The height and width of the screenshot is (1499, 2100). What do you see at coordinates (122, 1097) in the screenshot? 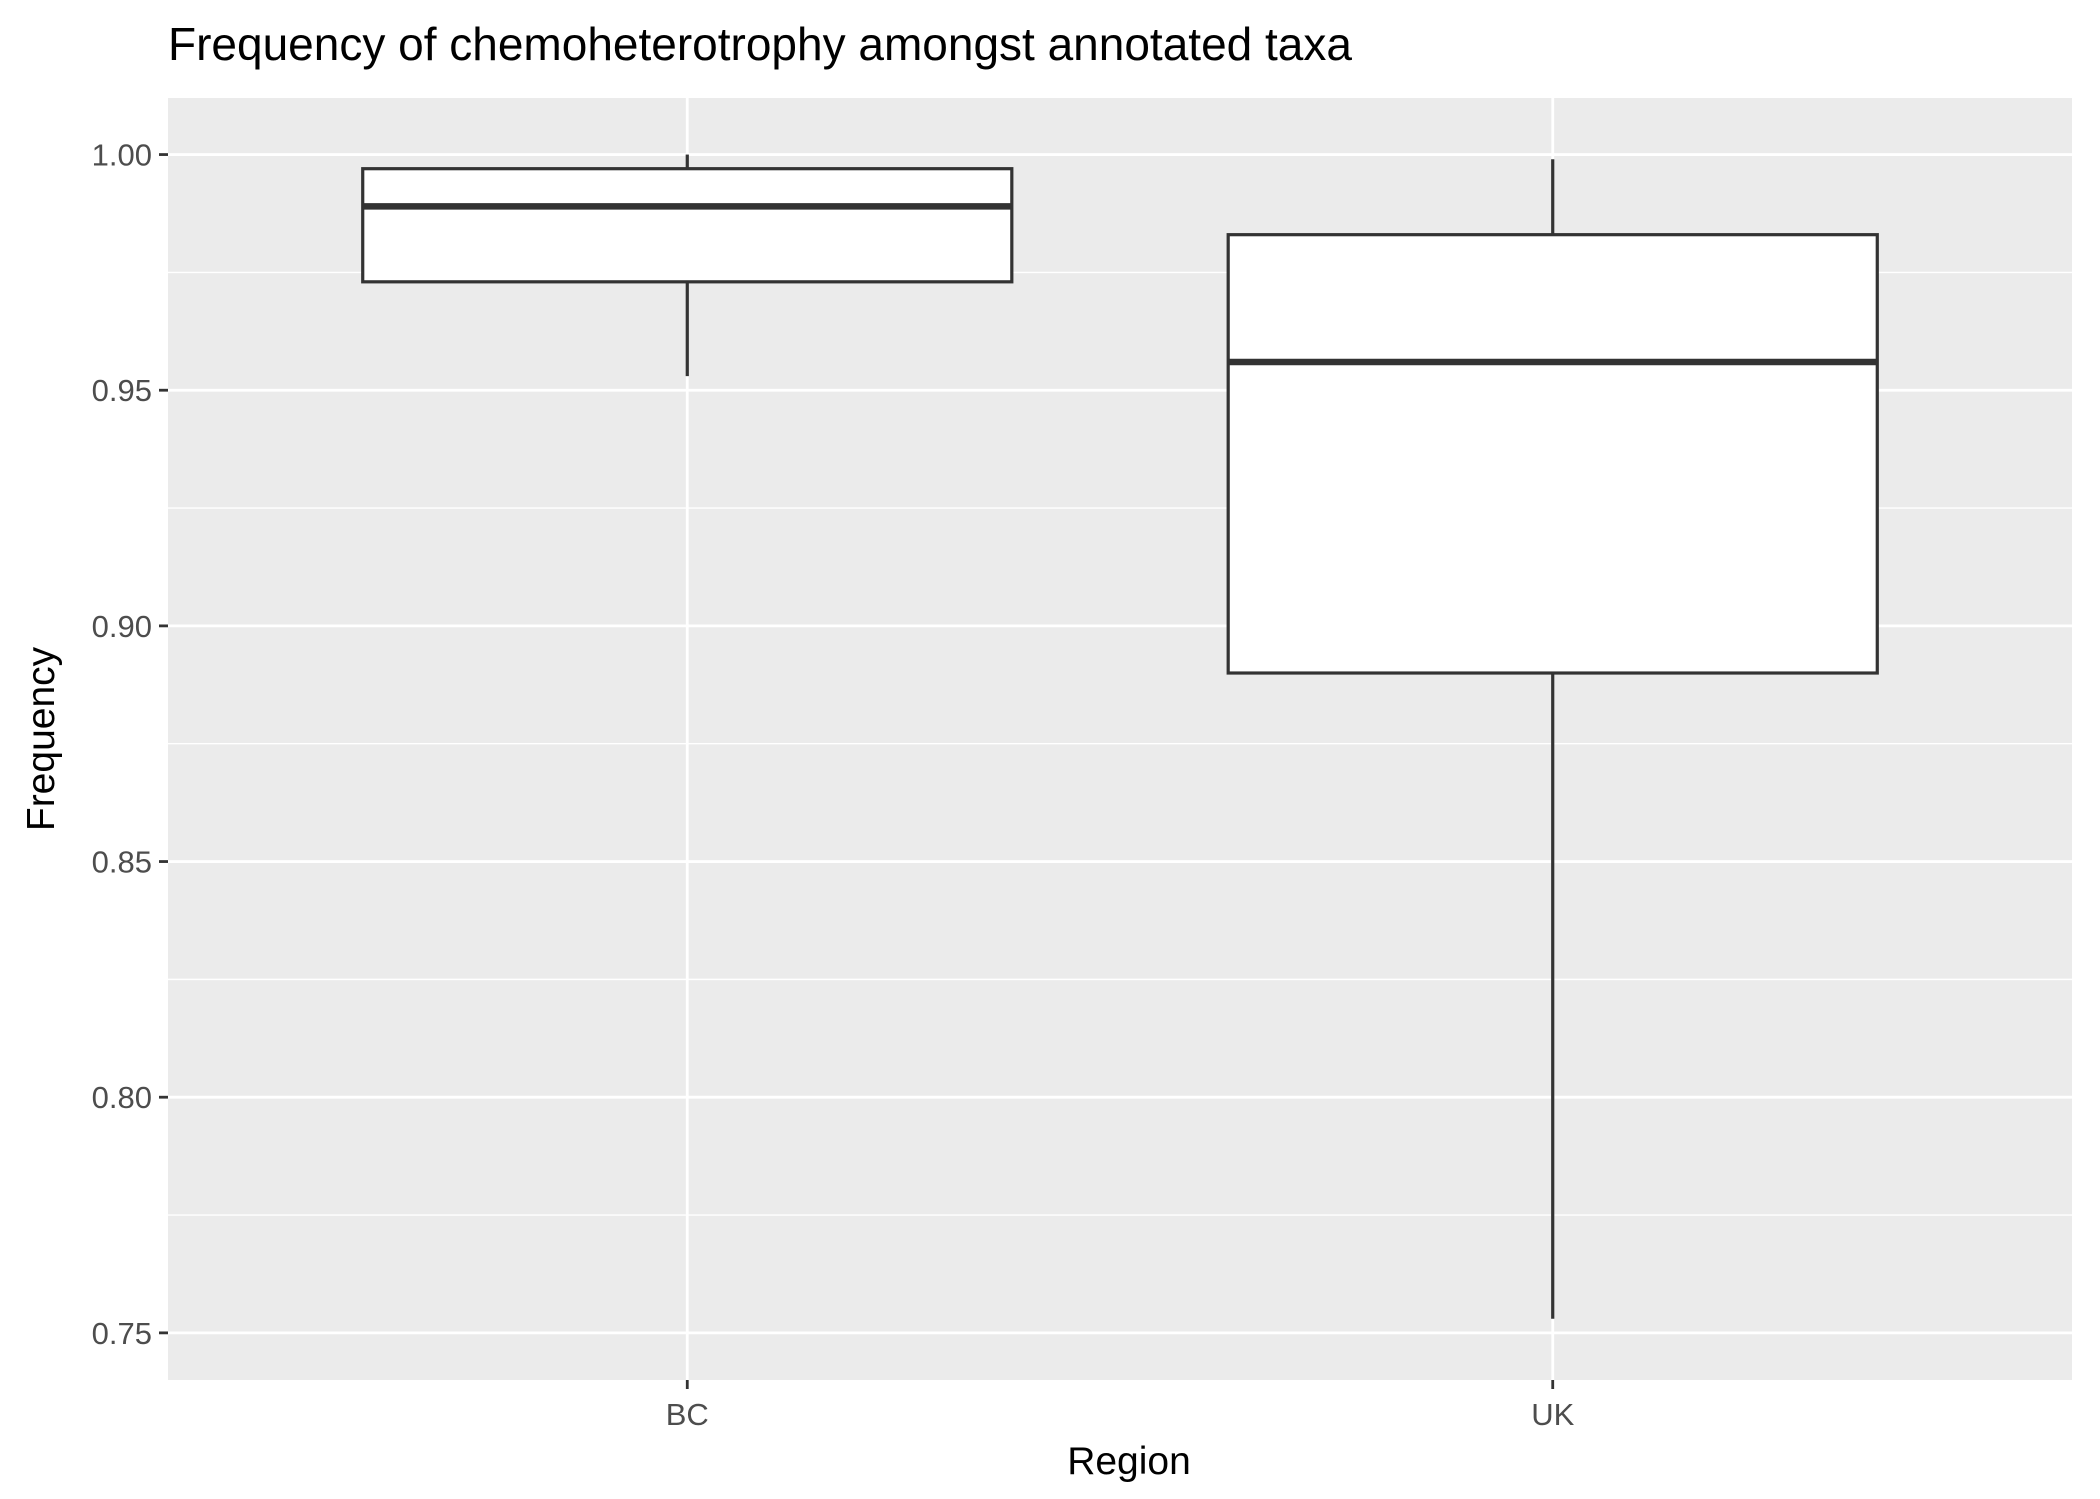
I see `y-tick-label: 0.80` at bounding box center [122, 1097].